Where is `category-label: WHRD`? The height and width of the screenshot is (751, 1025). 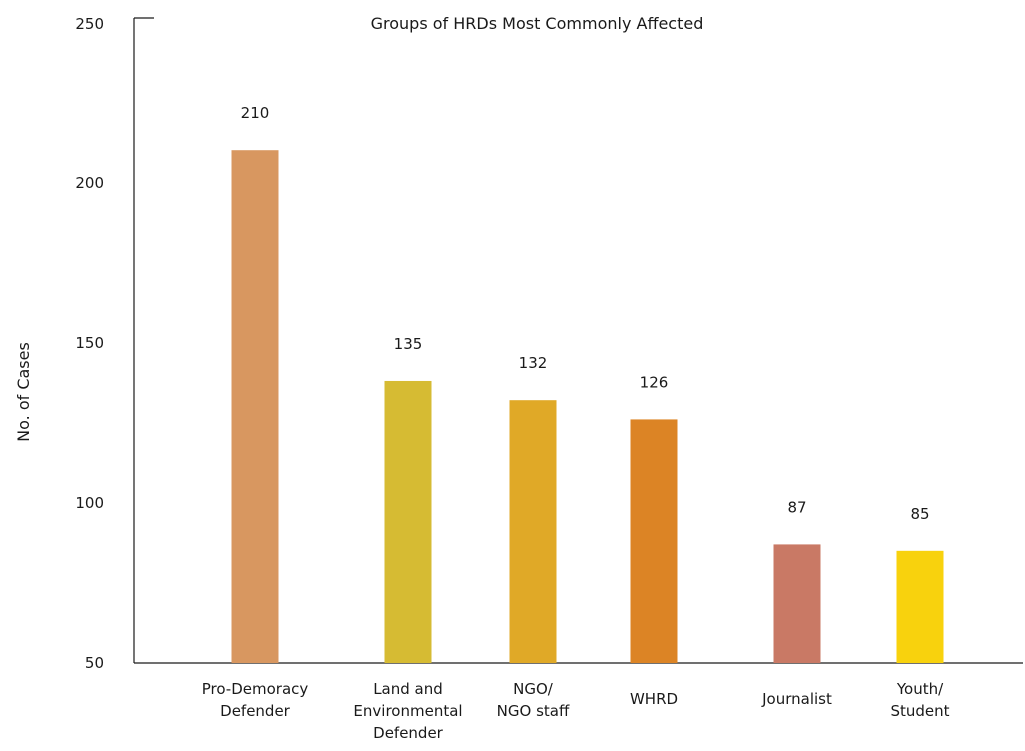
category-label: WHRD is located at coordinates (654, 699).